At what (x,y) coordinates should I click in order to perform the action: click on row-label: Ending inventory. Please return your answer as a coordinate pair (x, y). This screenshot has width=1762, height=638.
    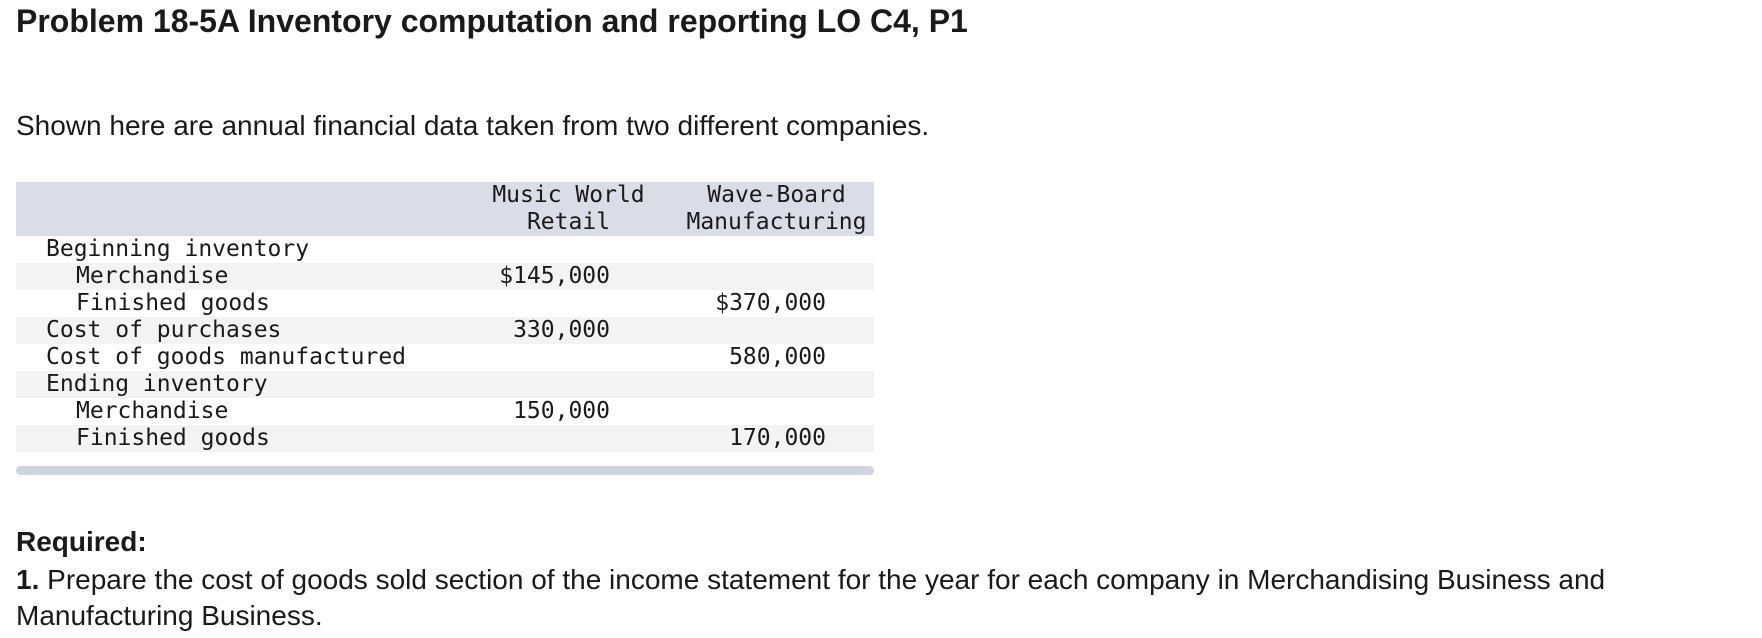
    Looking at the image, I should click on (157, 384).